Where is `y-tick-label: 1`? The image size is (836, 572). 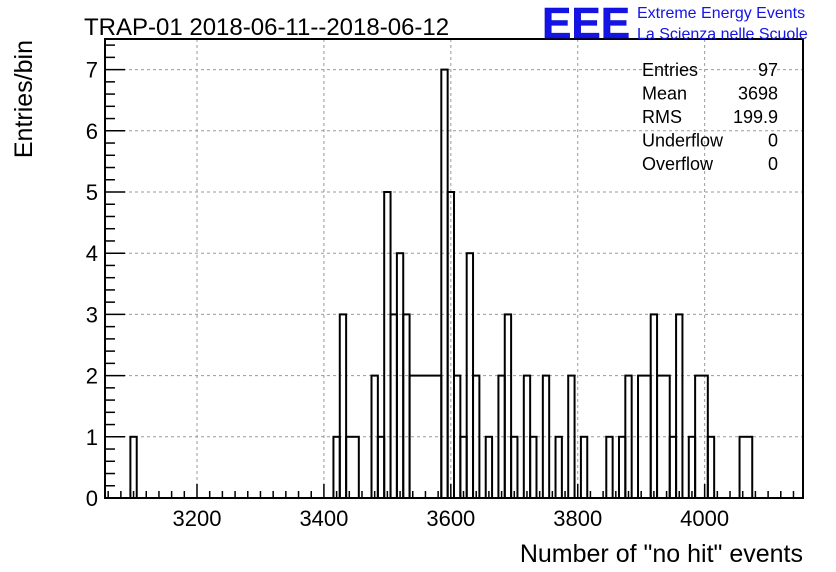 y-tick-label: 1 is located at coordinates (92, 437).